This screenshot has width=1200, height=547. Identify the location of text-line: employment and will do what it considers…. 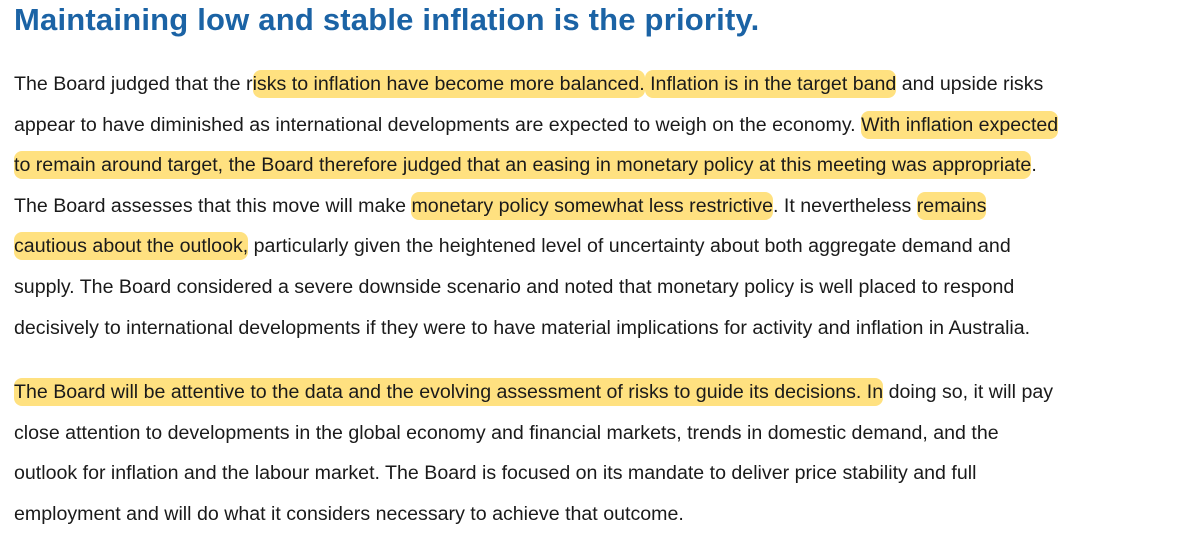
(533, 514).